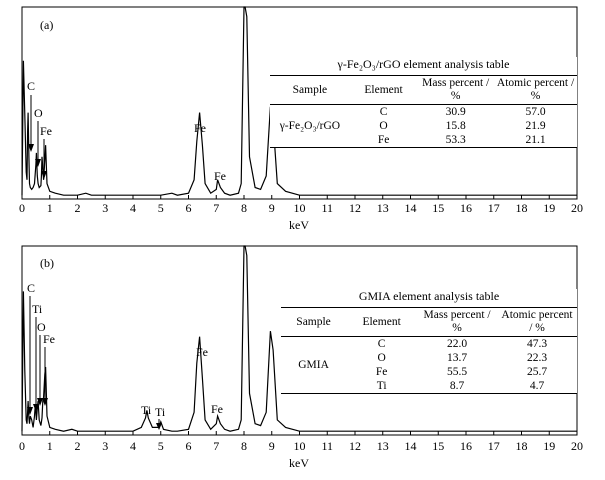 The height and width of the screenshot is (480, 605). What do you see at coordinates (313, 365) in the screenshot?
I see `sample-name: GMIA` at bounding box center [313, 365].